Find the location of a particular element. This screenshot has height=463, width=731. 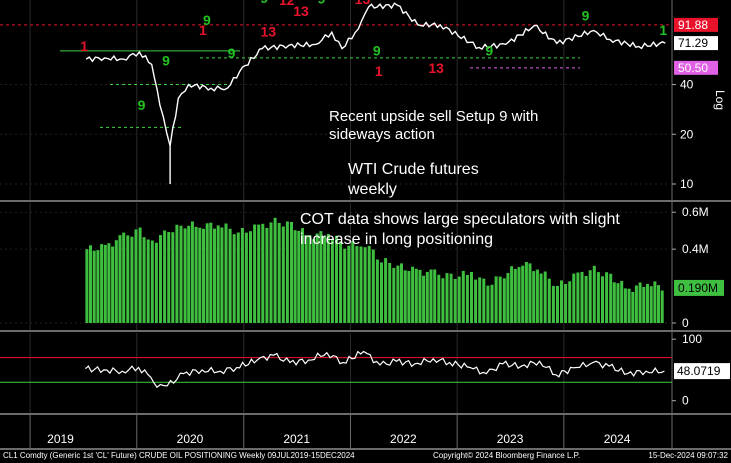

x-tick-label: 2024 is located at coordinates (617, 439).